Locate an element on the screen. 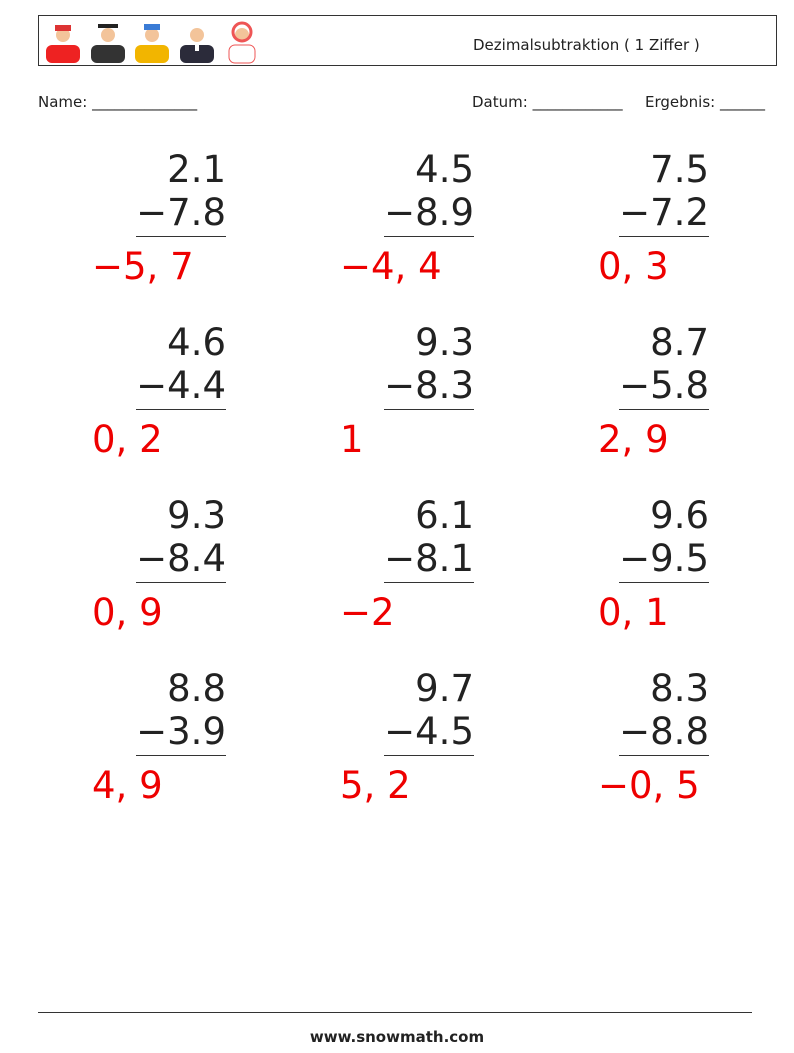  problem: 9.3 −8.4 is located at coordinates (181, 538).